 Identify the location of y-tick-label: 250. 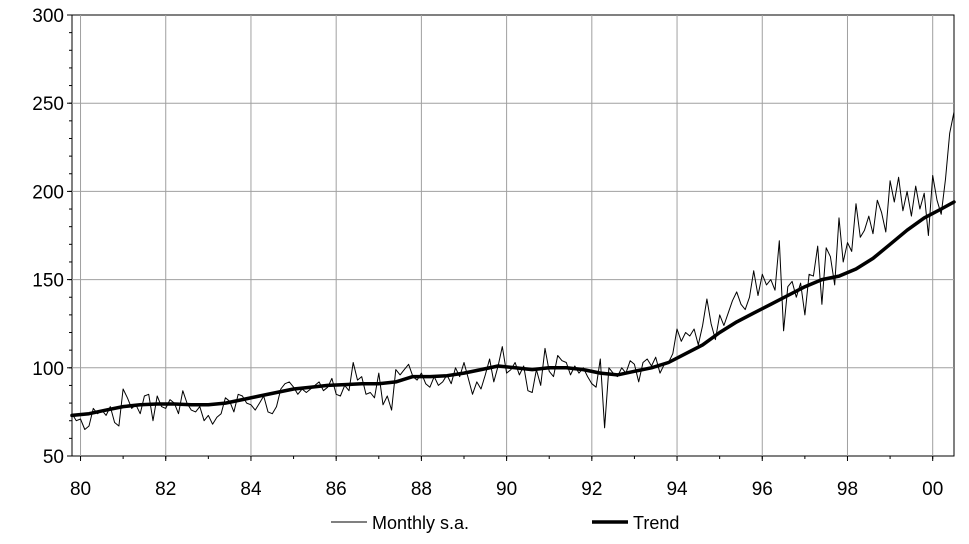
(48, 104).